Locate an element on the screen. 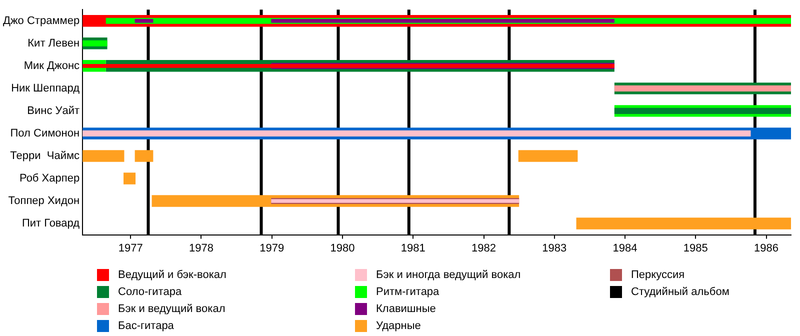 Image resolution: width=800 pixels, height=336 pixels. legend-label: Бэк и ведущий вокал is located at coordinates (172, 308).